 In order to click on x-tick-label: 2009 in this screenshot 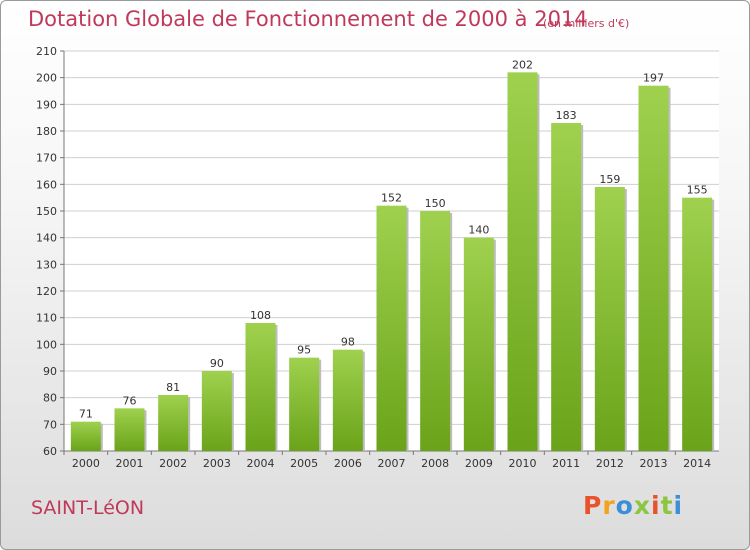, I will do `click(479, 463)`.